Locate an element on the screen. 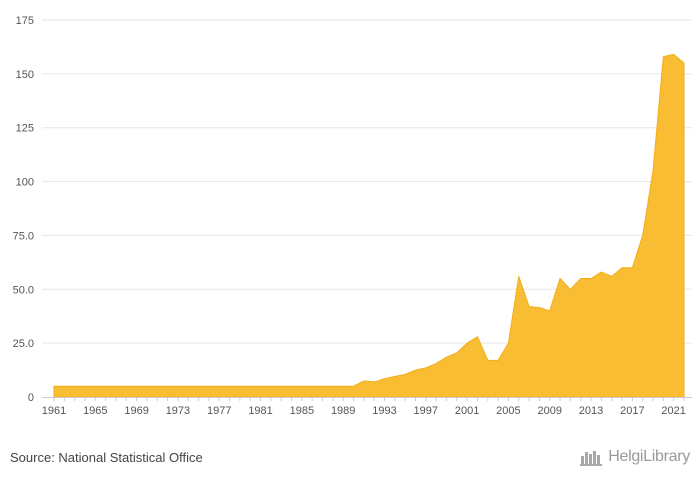 The image size is (700, 483). brand-logo: HelgiLibrary is located at coordinates (635, 457).